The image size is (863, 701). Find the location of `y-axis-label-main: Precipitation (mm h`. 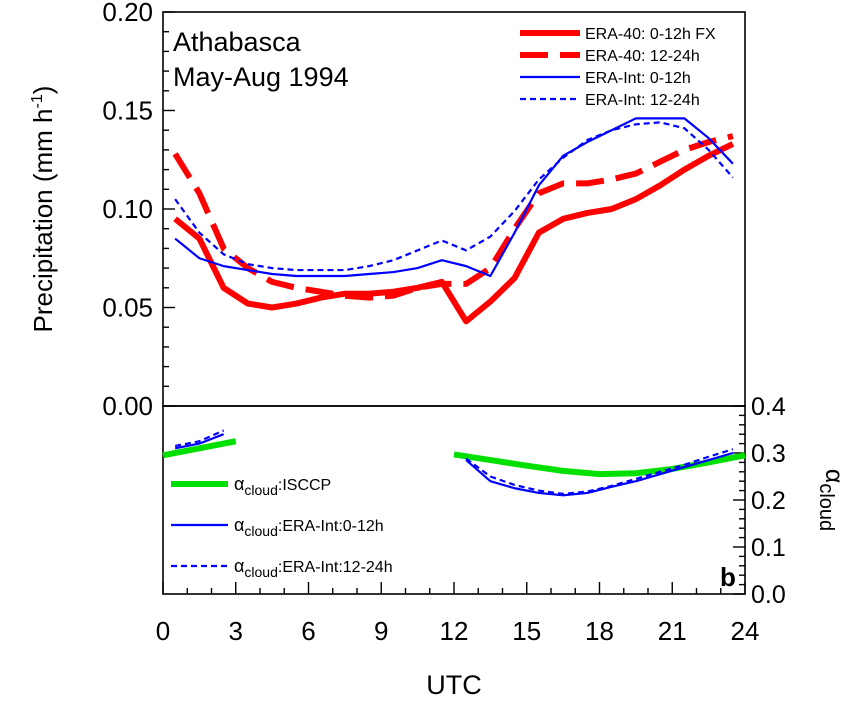

y-axis-label-main: Precipitation (mm h is located at coordinates (43, 220).